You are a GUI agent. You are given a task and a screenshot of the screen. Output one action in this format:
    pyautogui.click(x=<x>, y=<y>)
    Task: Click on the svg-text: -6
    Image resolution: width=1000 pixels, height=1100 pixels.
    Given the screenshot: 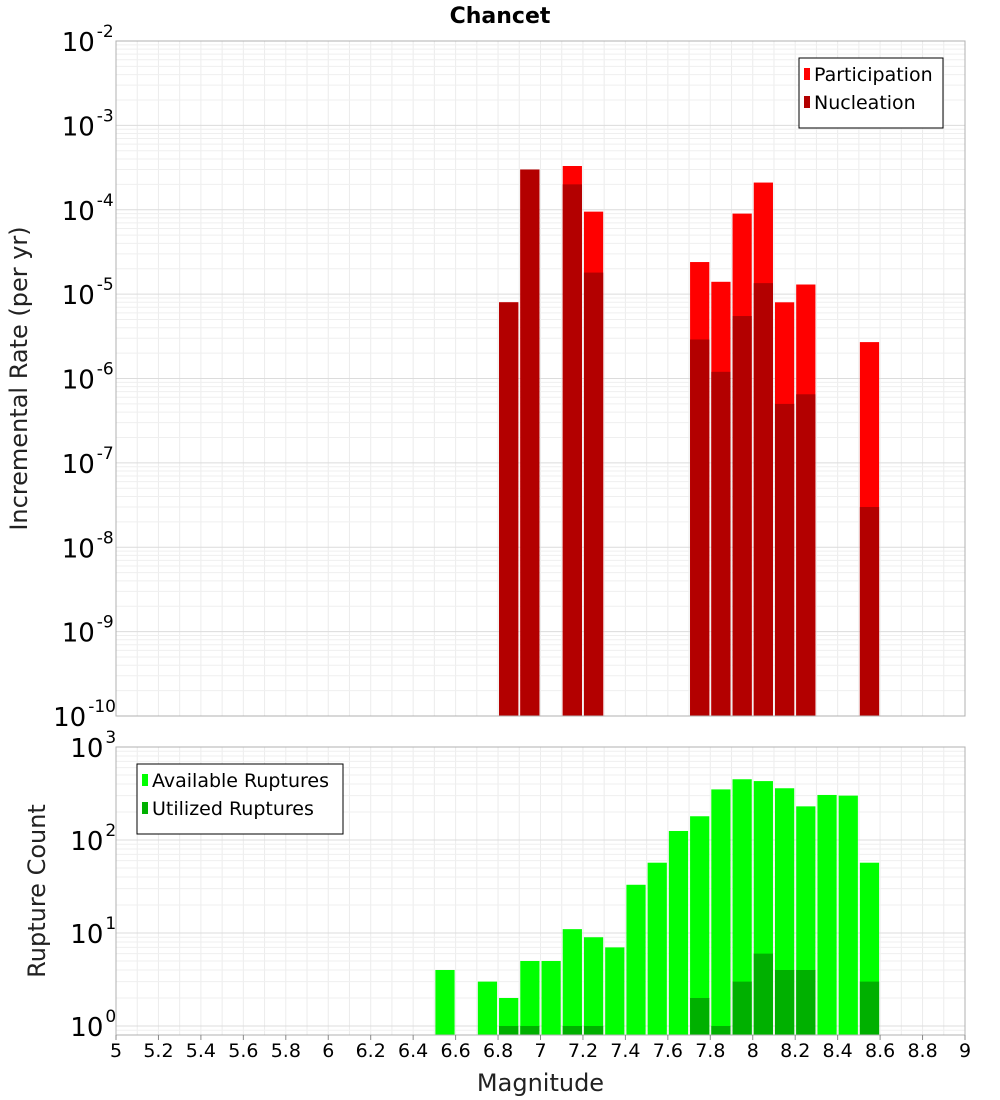 What is the action you would take?
    pyautogui.click(x=105, y=370)
    